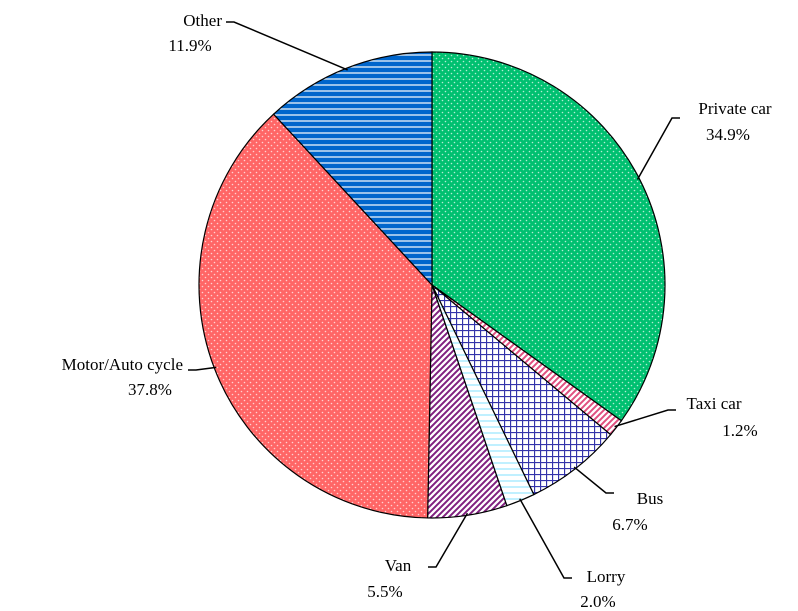  What do you see at coordinates (352, 169) in the screenshot?
I see `pie-slice` at bounding box center [352, 169].